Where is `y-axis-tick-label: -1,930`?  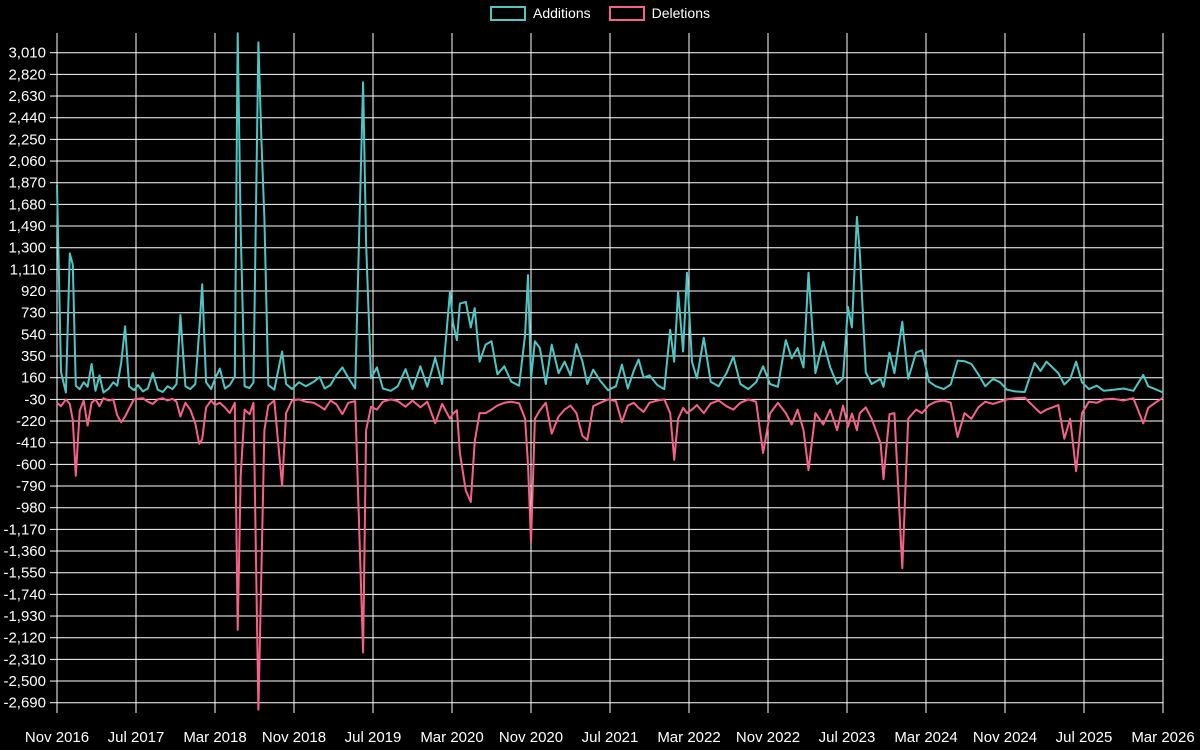
y-axis-tick-label: -1,930 is located at coordinates (24, 616).